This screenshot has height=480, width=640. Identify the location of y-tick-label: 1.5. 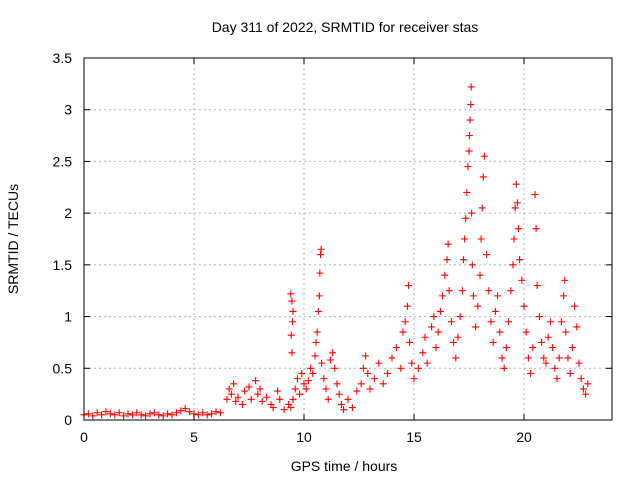
(63, 265).